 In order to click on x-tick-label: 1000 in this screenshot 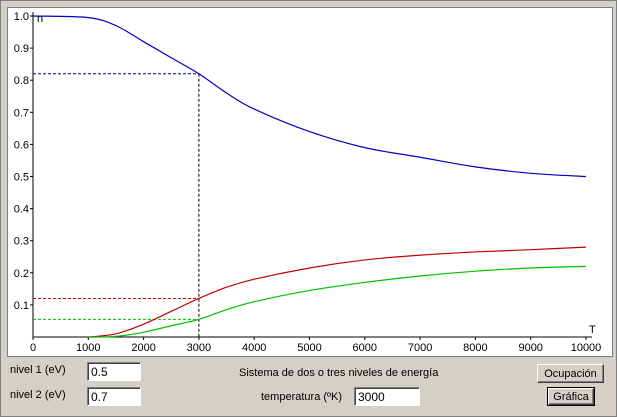, I will do `click(88, 348)`.